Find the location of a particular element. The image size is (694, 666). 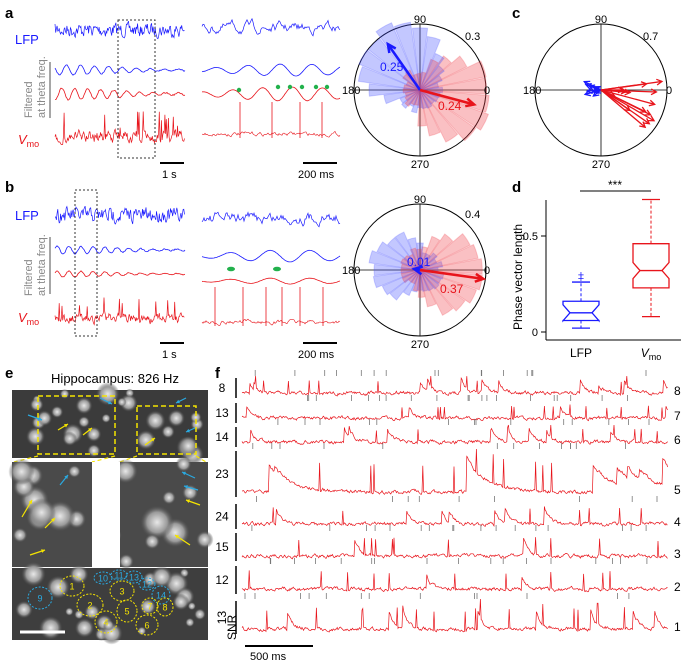

panel-label-f: f is located at coordinates (218, 373).